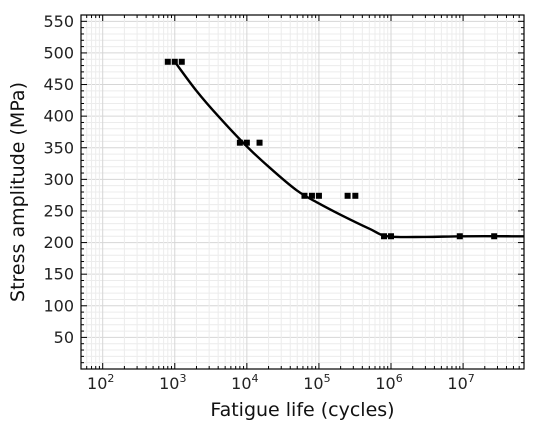 This screenshot has height=424, width=540. I want to click on y-tick-label: 300, so click(58, 179).